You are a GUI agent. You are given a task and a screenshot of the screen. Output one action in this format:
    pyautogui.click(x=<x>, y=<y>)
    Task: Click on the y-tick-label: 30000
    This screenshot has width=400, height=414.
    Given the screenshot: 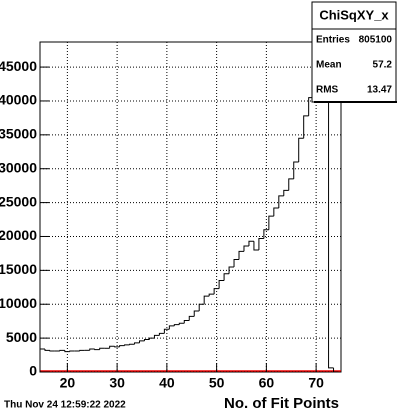 What is the action you would take?
    pyautogui.click(x=18, y=167)
    